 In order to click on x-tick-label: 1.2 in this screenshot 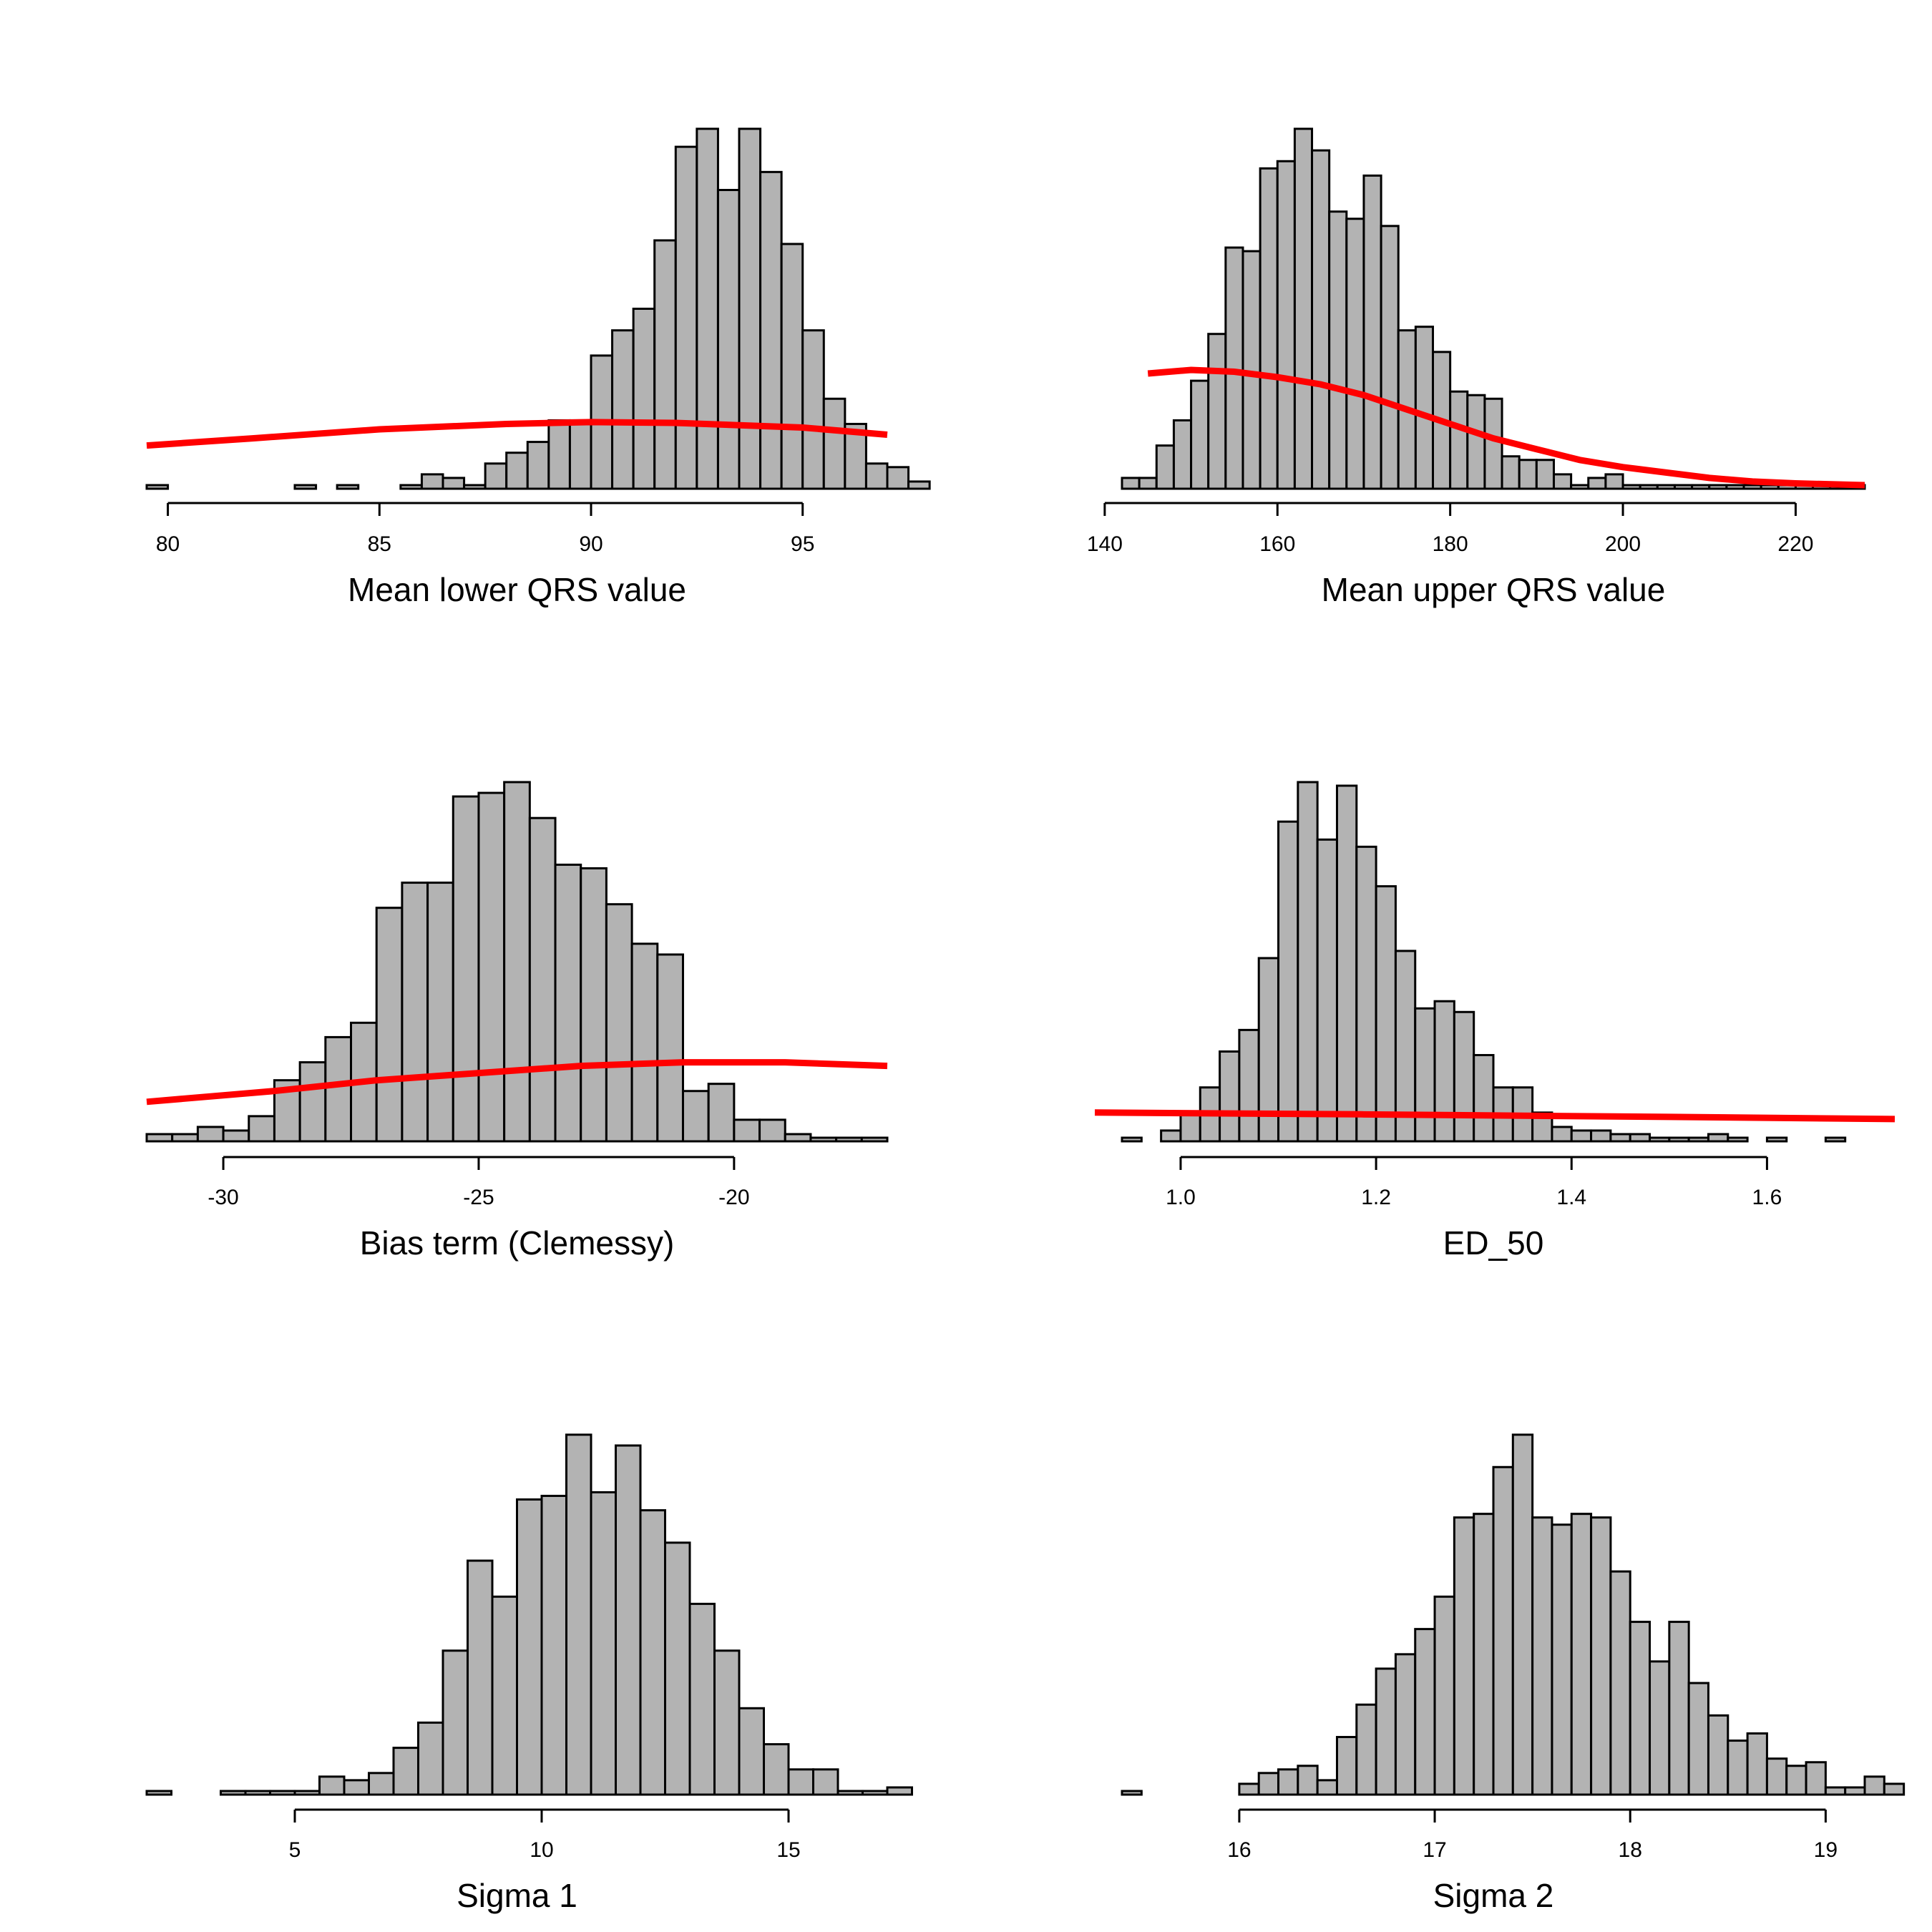, I will do `click(1376, 1197)`.